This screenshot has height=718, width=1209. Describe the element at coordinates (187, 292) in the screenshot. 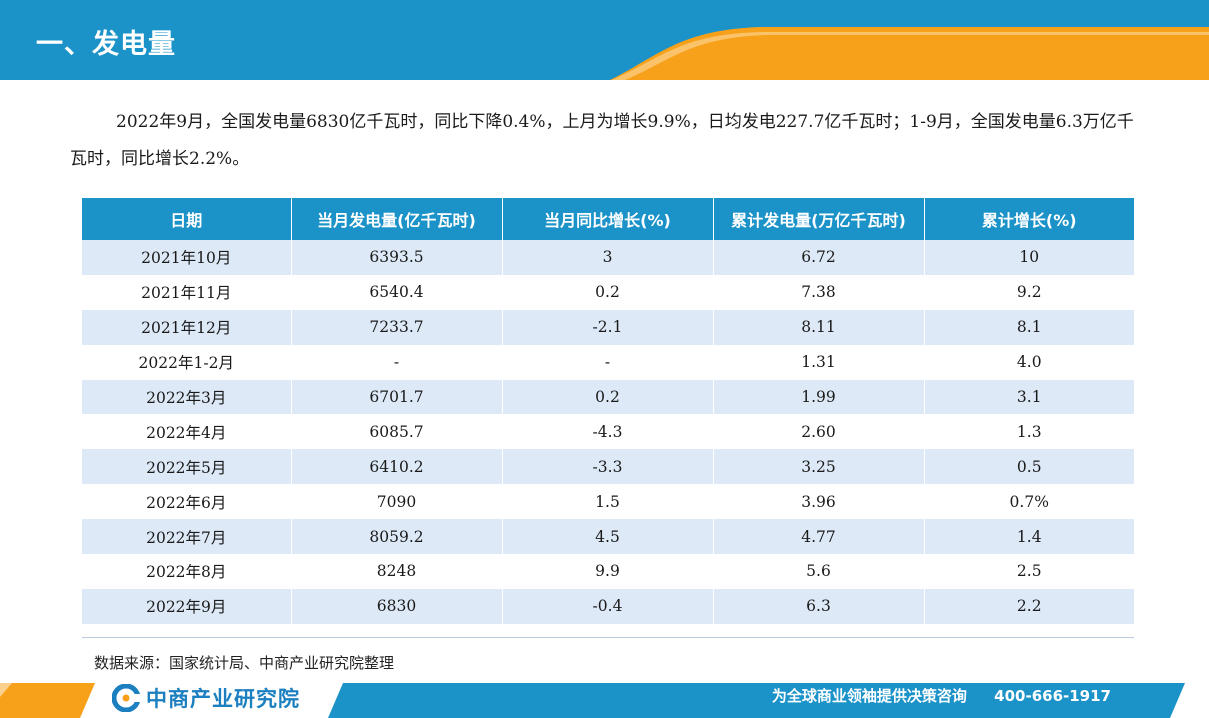

I see `cell-date: 2021年11月` at that location.